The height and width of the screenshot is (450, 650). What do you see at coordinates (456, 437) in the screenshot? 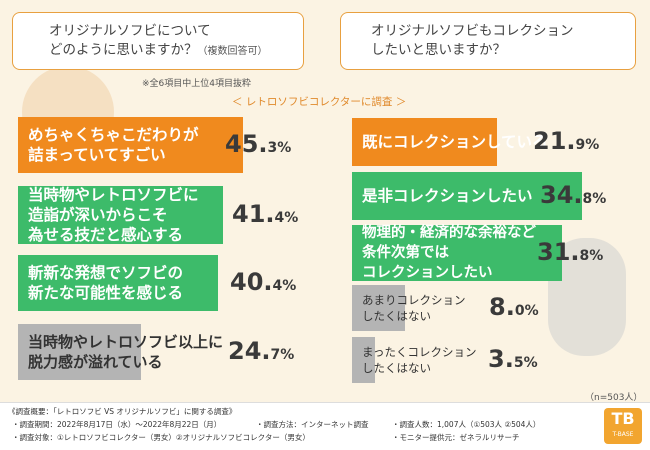
I see `footer-provider: ・モニター提供元：ゼネラルリサーチ` at bounding box center [456, 437].